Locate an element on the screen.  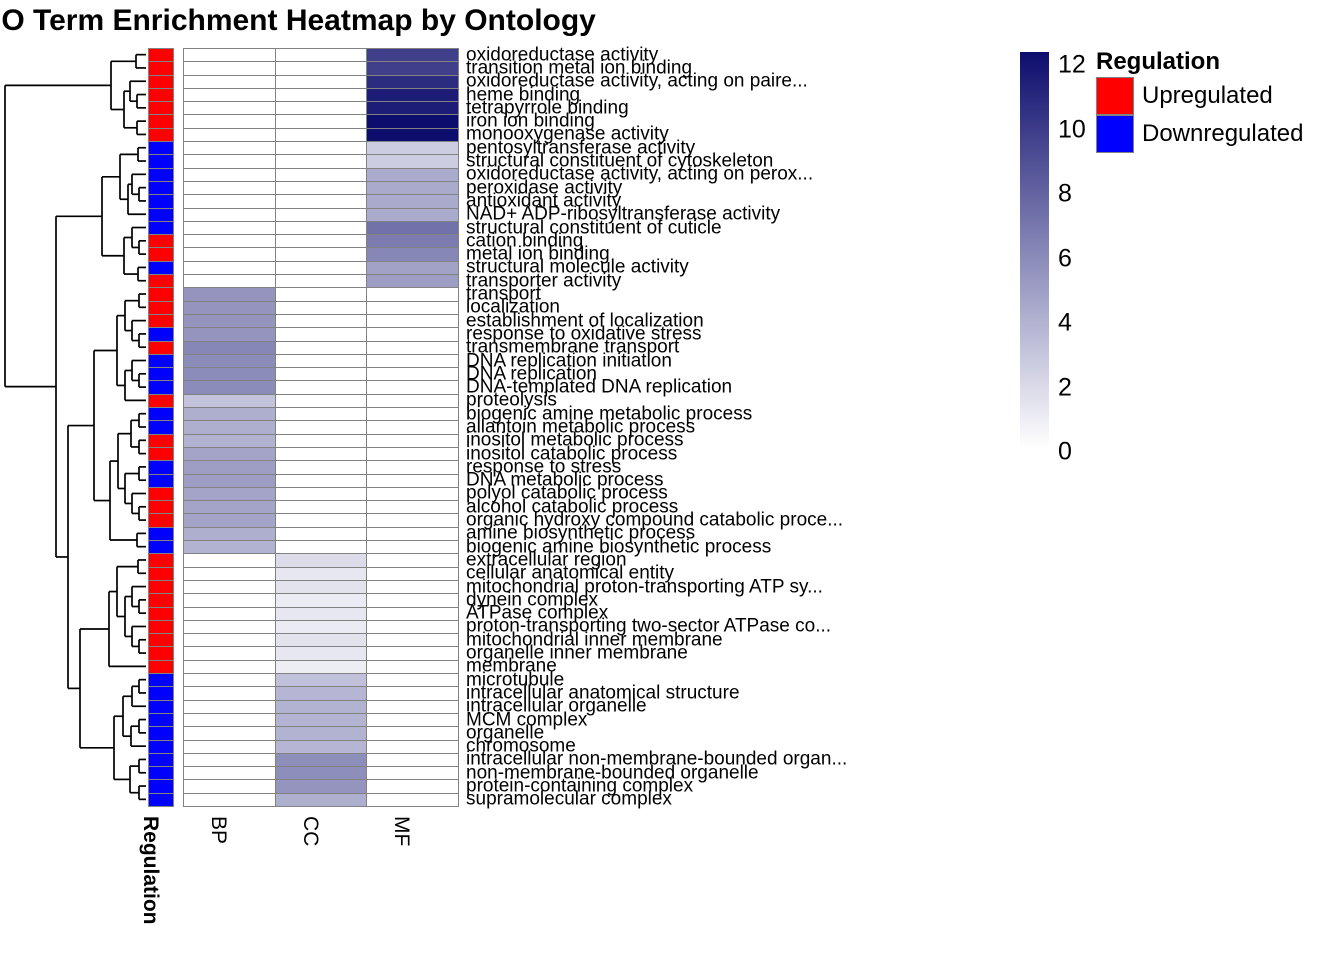
column-label: CC is located at coordinates (310, 831).